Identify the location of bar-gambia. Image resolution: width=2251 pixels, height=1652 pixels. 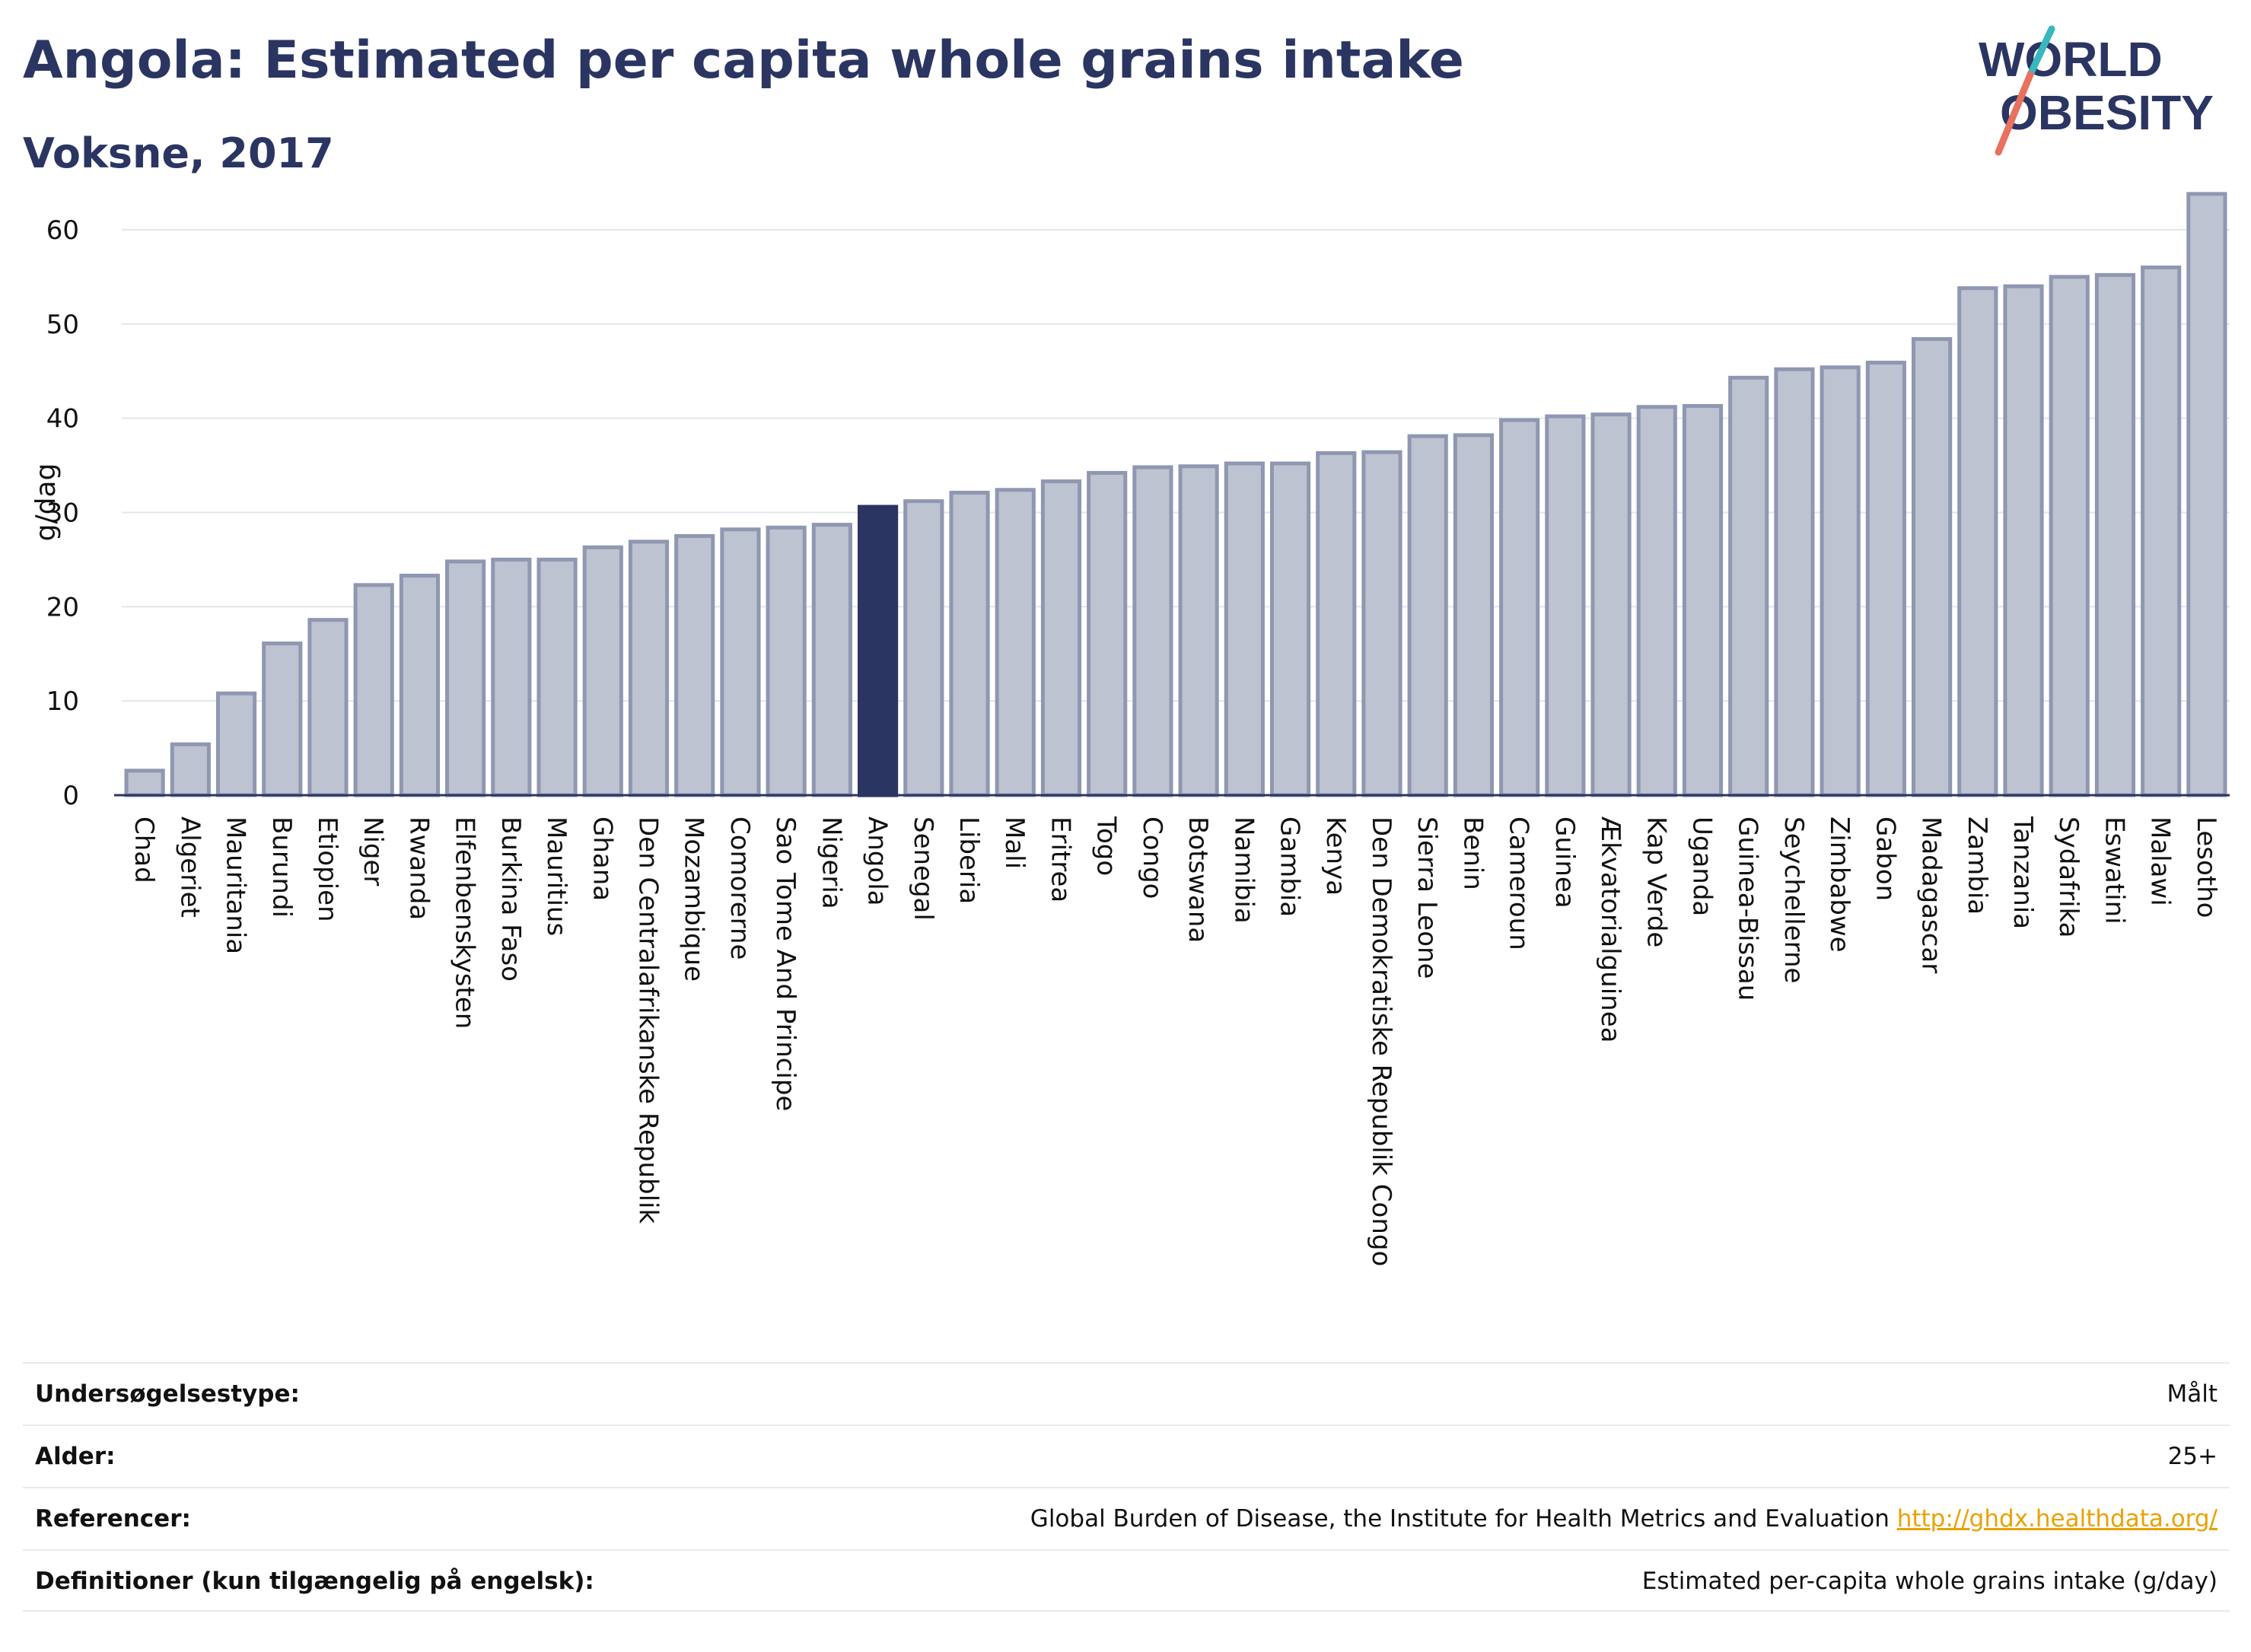
(1290, 629).